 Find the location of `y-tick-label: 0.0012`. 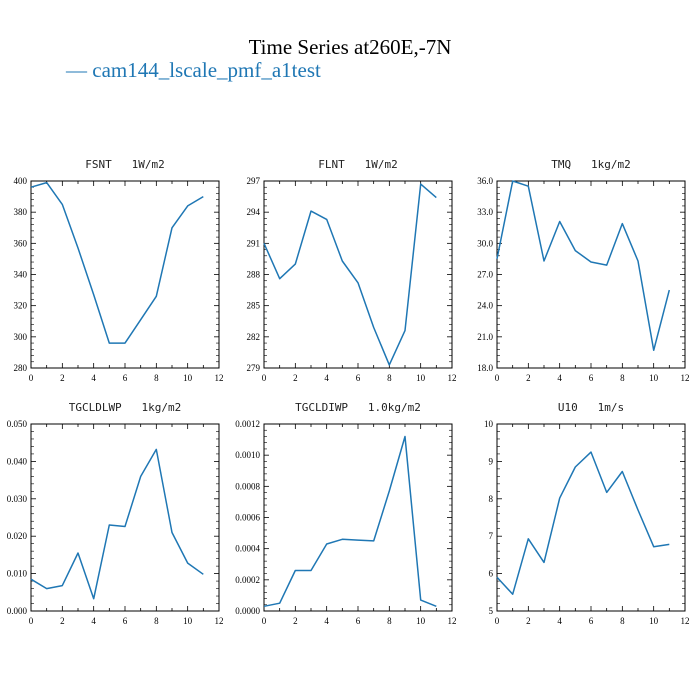

y-tick-label: 0.0012 is located at coordinates (247, 424).